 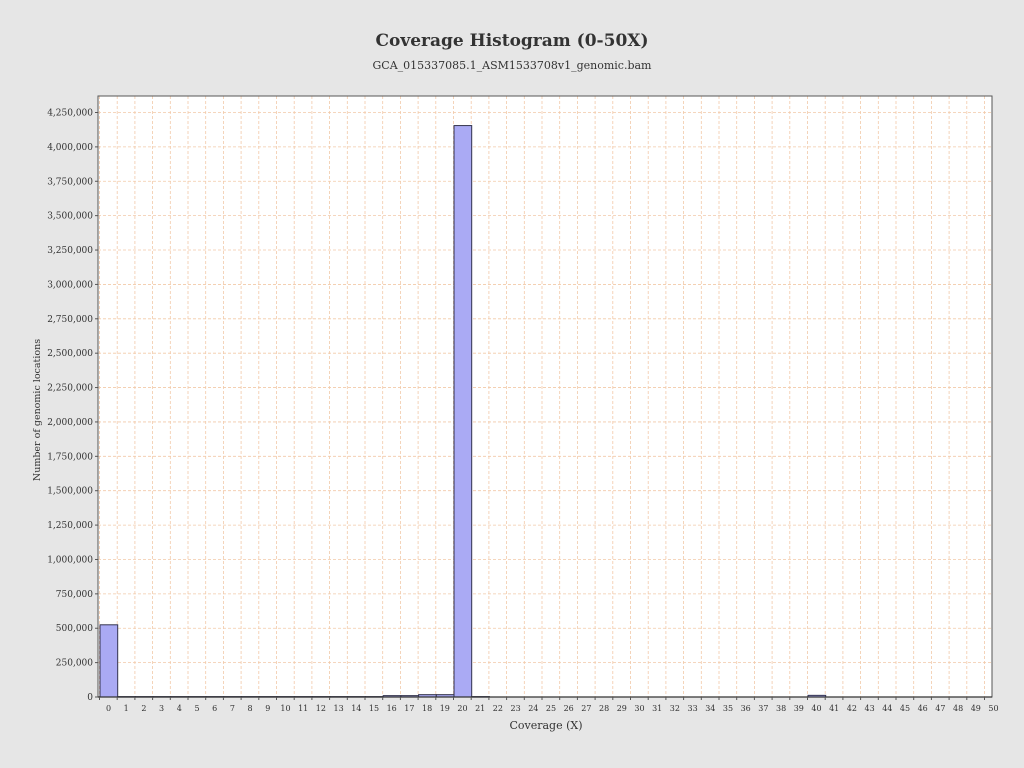 I want to click on x-tick-label: 33, so click(x=693, y=708).